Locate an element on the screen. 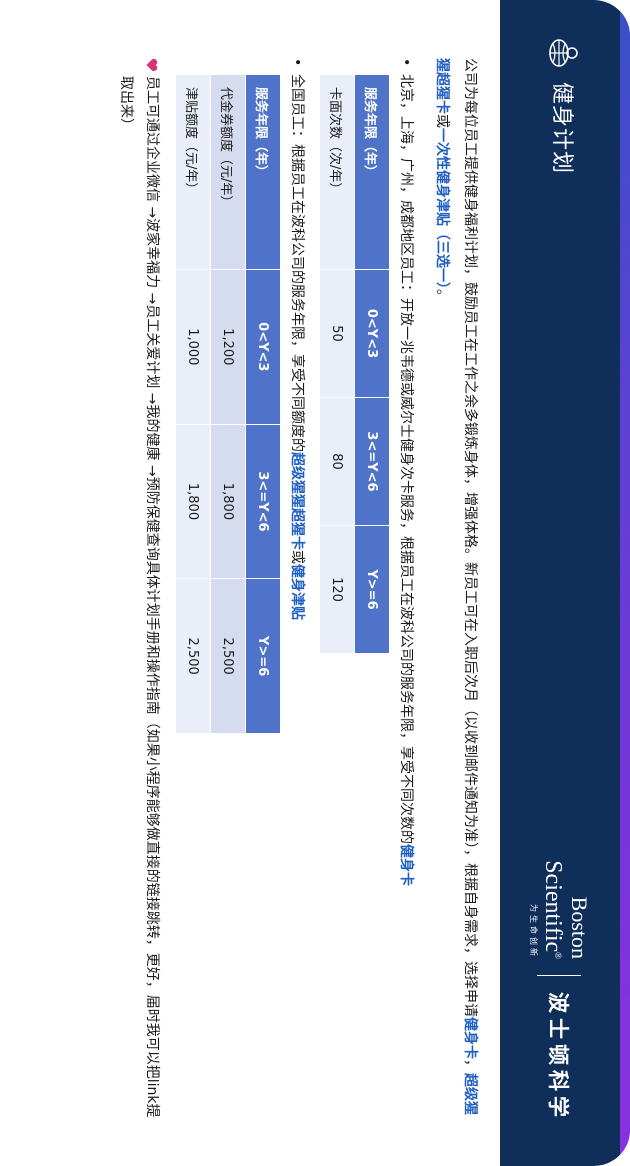  bullet-text-mid: 或 is located at coordinates (297, 557).